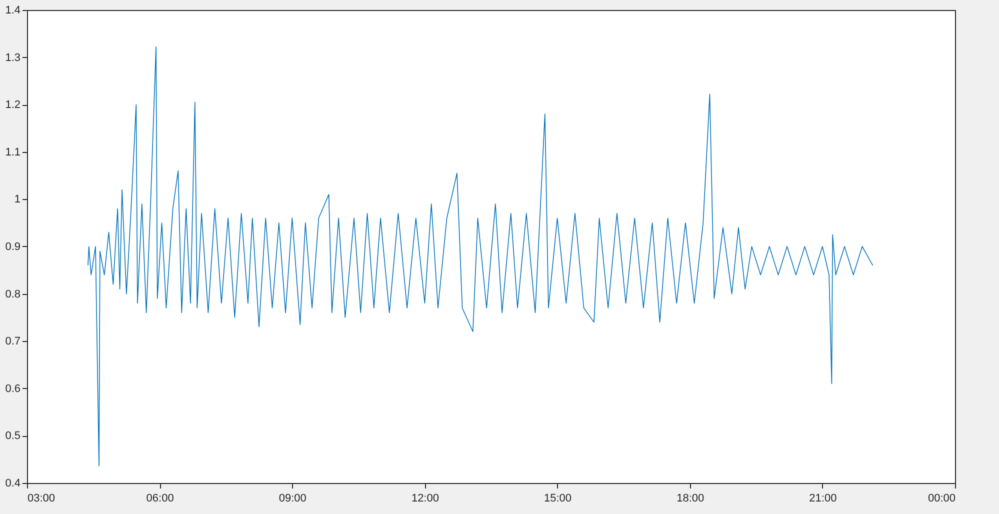 This screenshot has width=999, height=514. Describe the element at coordinates (558, 498) in the screenshot. I see `x-tick-label: 15:00` at that location.